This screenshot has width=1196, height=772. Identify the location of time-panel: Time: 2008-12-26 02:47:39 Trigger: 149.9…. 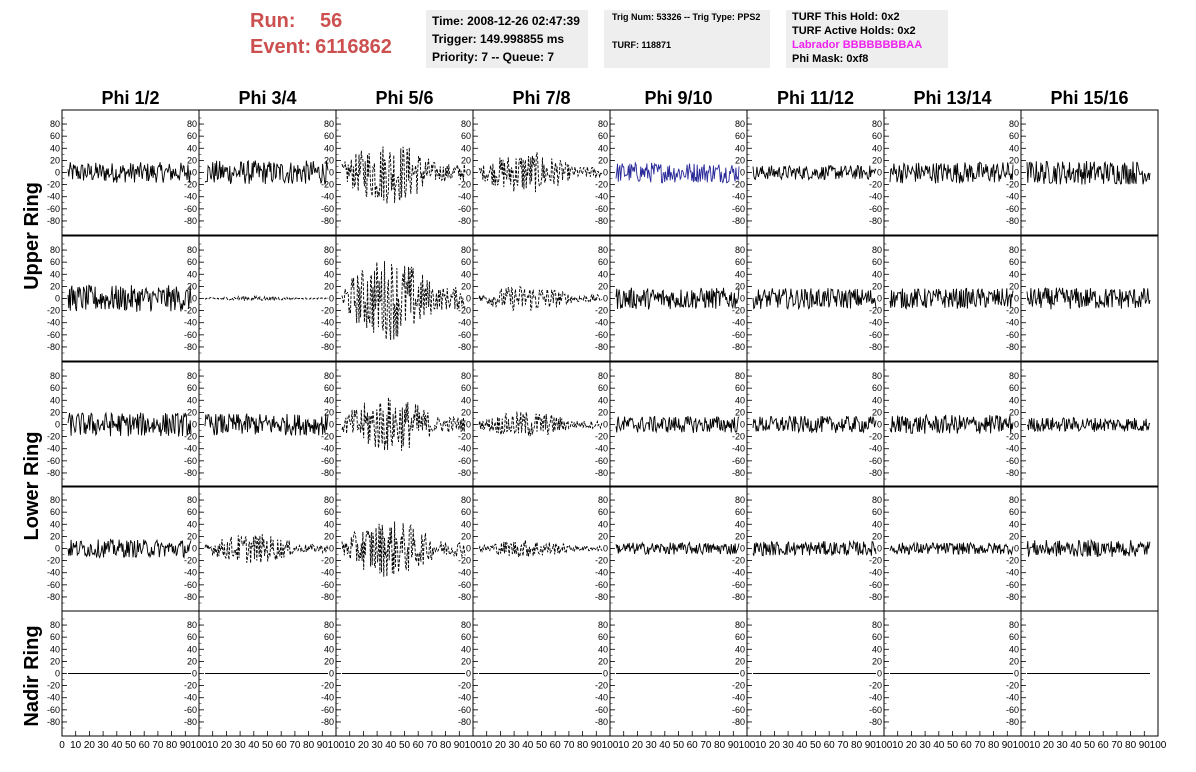
(507, 39).